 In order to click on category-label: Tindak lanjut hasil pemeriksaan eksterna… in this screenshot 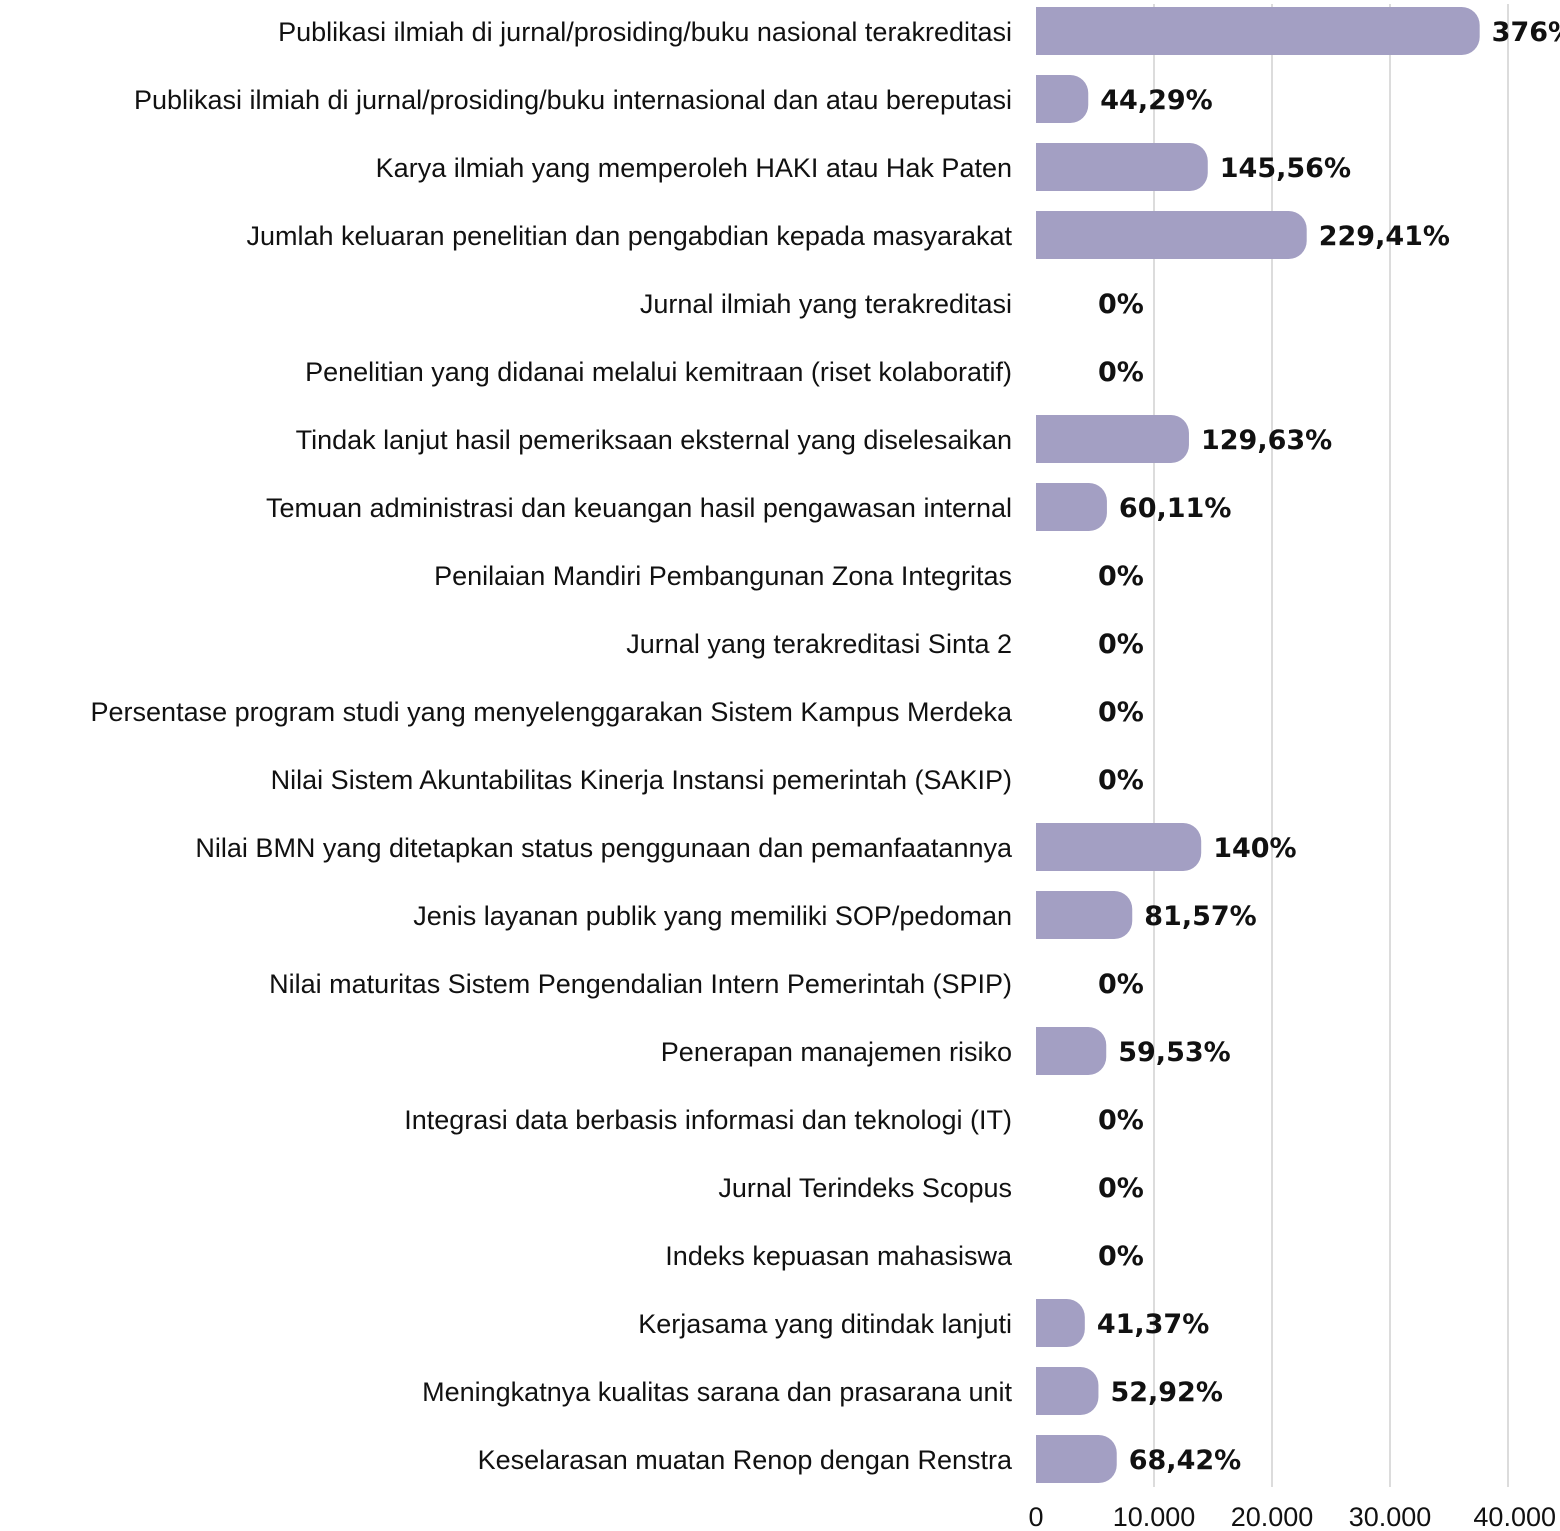, I will do `click(654, 440)`.